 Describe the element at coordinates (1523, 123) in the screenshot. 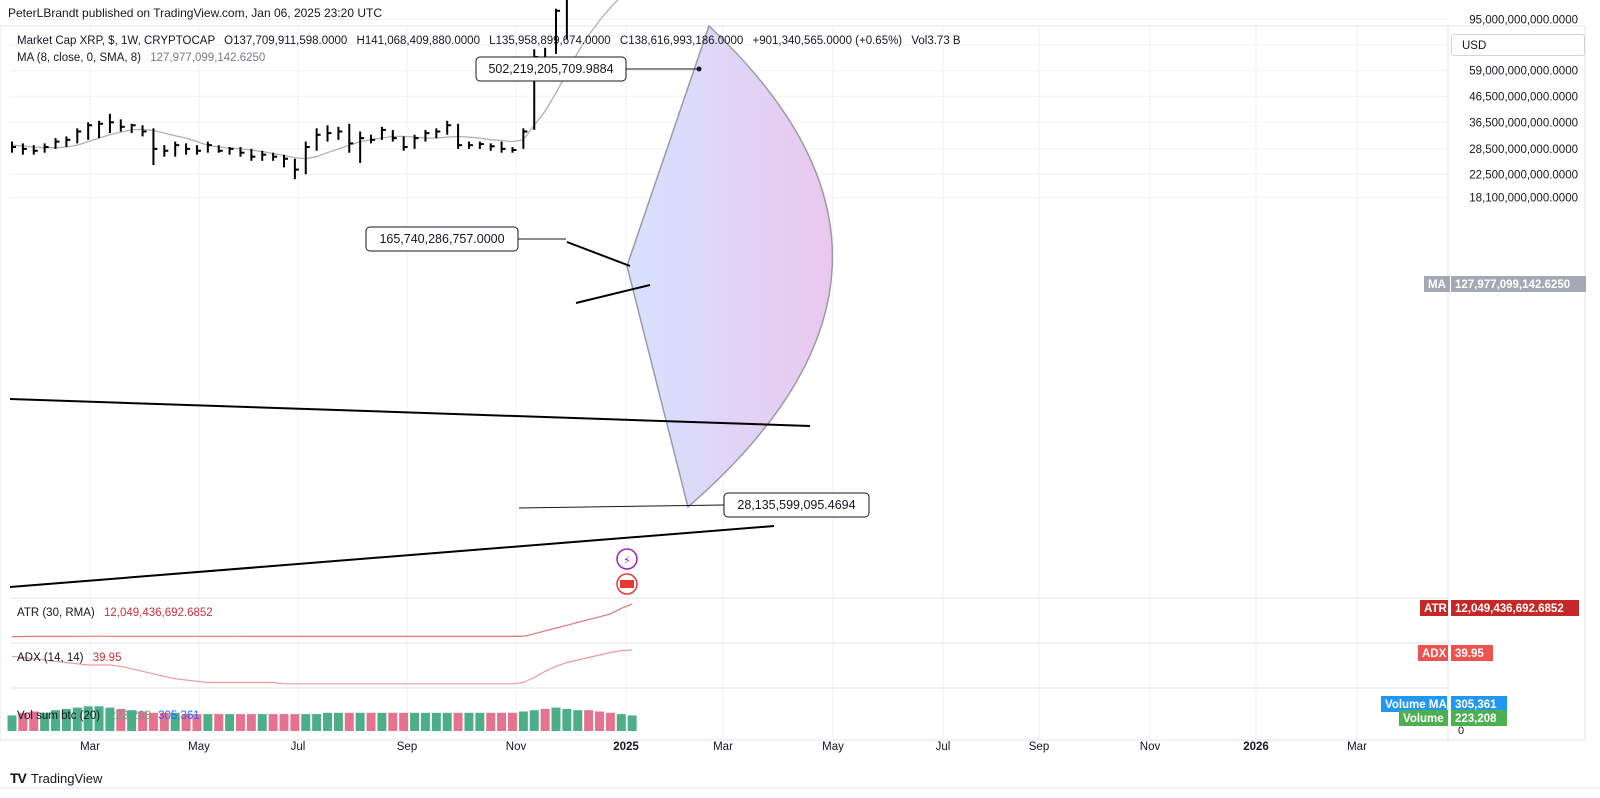

I see `y-tick-label: 36,500,000,000.0000` at that location.